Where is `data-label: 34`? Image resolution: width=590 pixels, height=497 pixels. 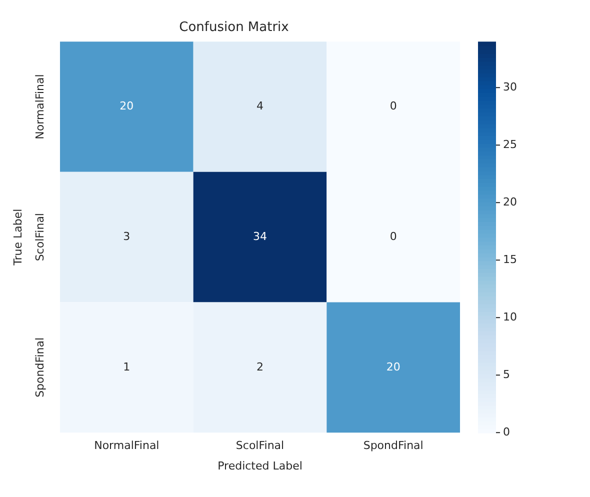 data-label: 34 is located at coordinates (260, 236).